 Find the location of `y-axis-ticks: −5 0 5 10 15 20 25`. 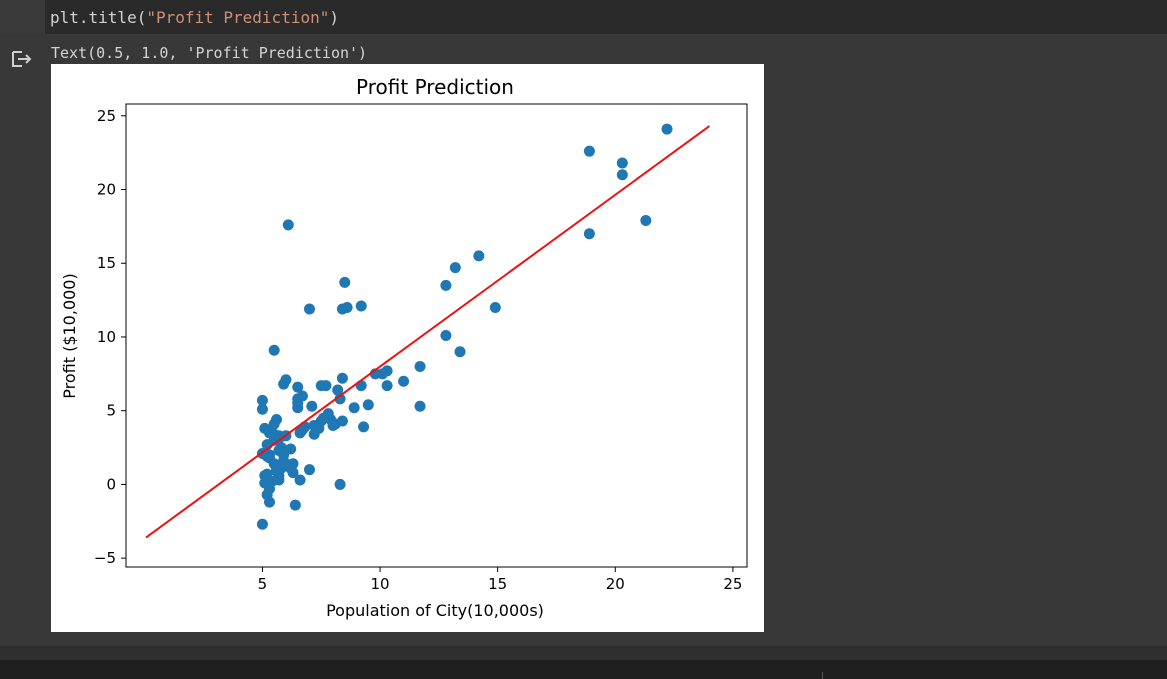

y-axis-ticks: −5 0 5 10 15 20 25 is located at coordinates (110, 337).